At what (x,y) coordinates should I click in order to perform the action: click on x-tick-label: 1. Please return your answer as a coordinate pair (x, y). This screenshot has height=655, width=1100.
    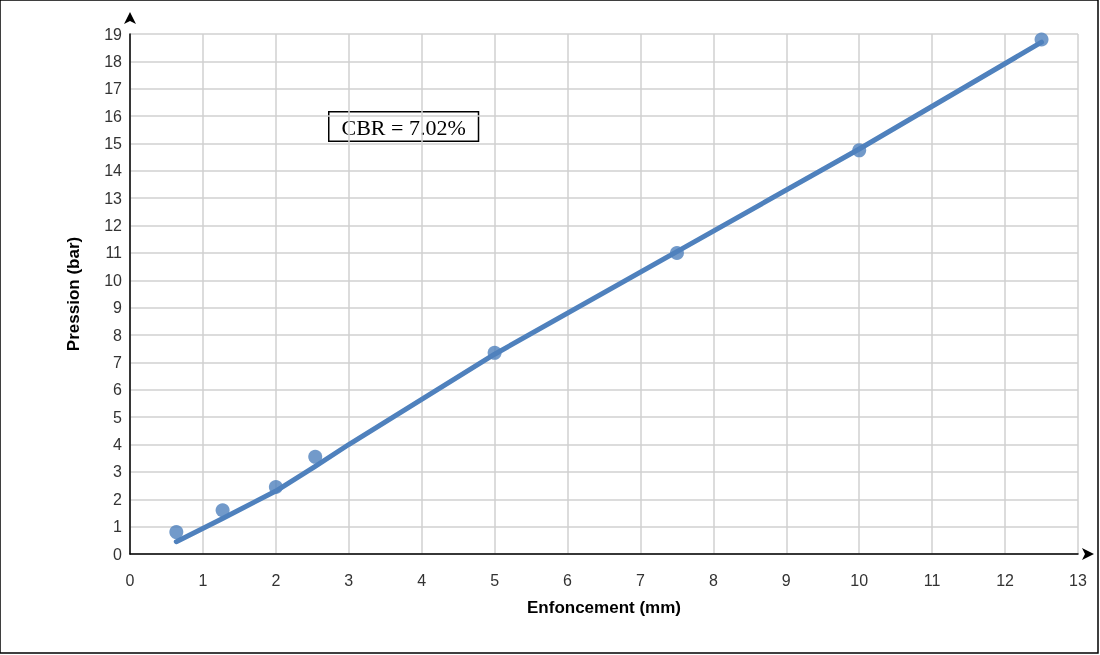
    Looking at the image, I should click on (203, 580).